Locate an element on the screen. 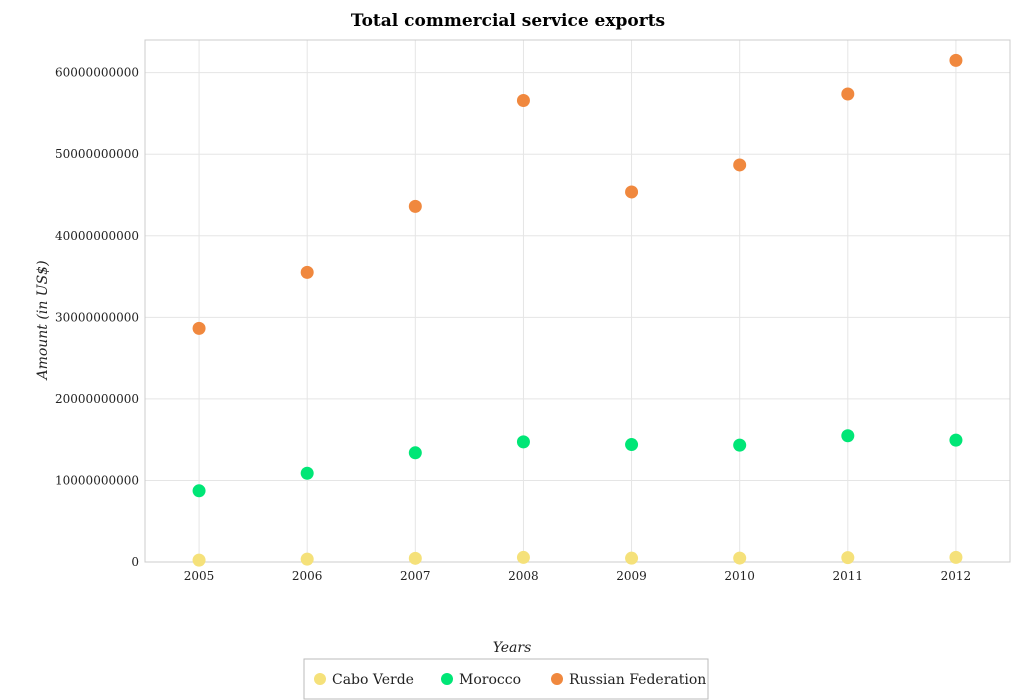 The height and width of the screenshot is (700, 1015). legend-label: Morocco is located at coordinates (490, 680).